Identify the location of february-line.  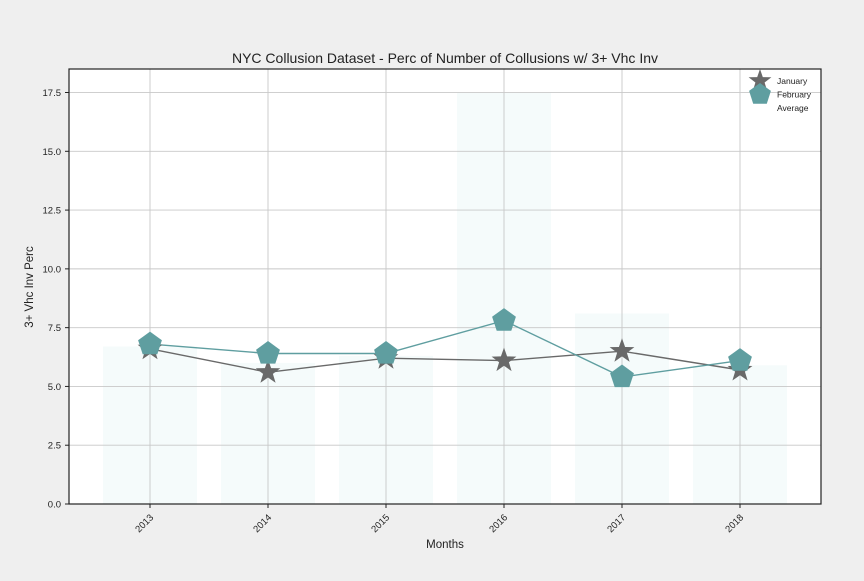
(445, 348).